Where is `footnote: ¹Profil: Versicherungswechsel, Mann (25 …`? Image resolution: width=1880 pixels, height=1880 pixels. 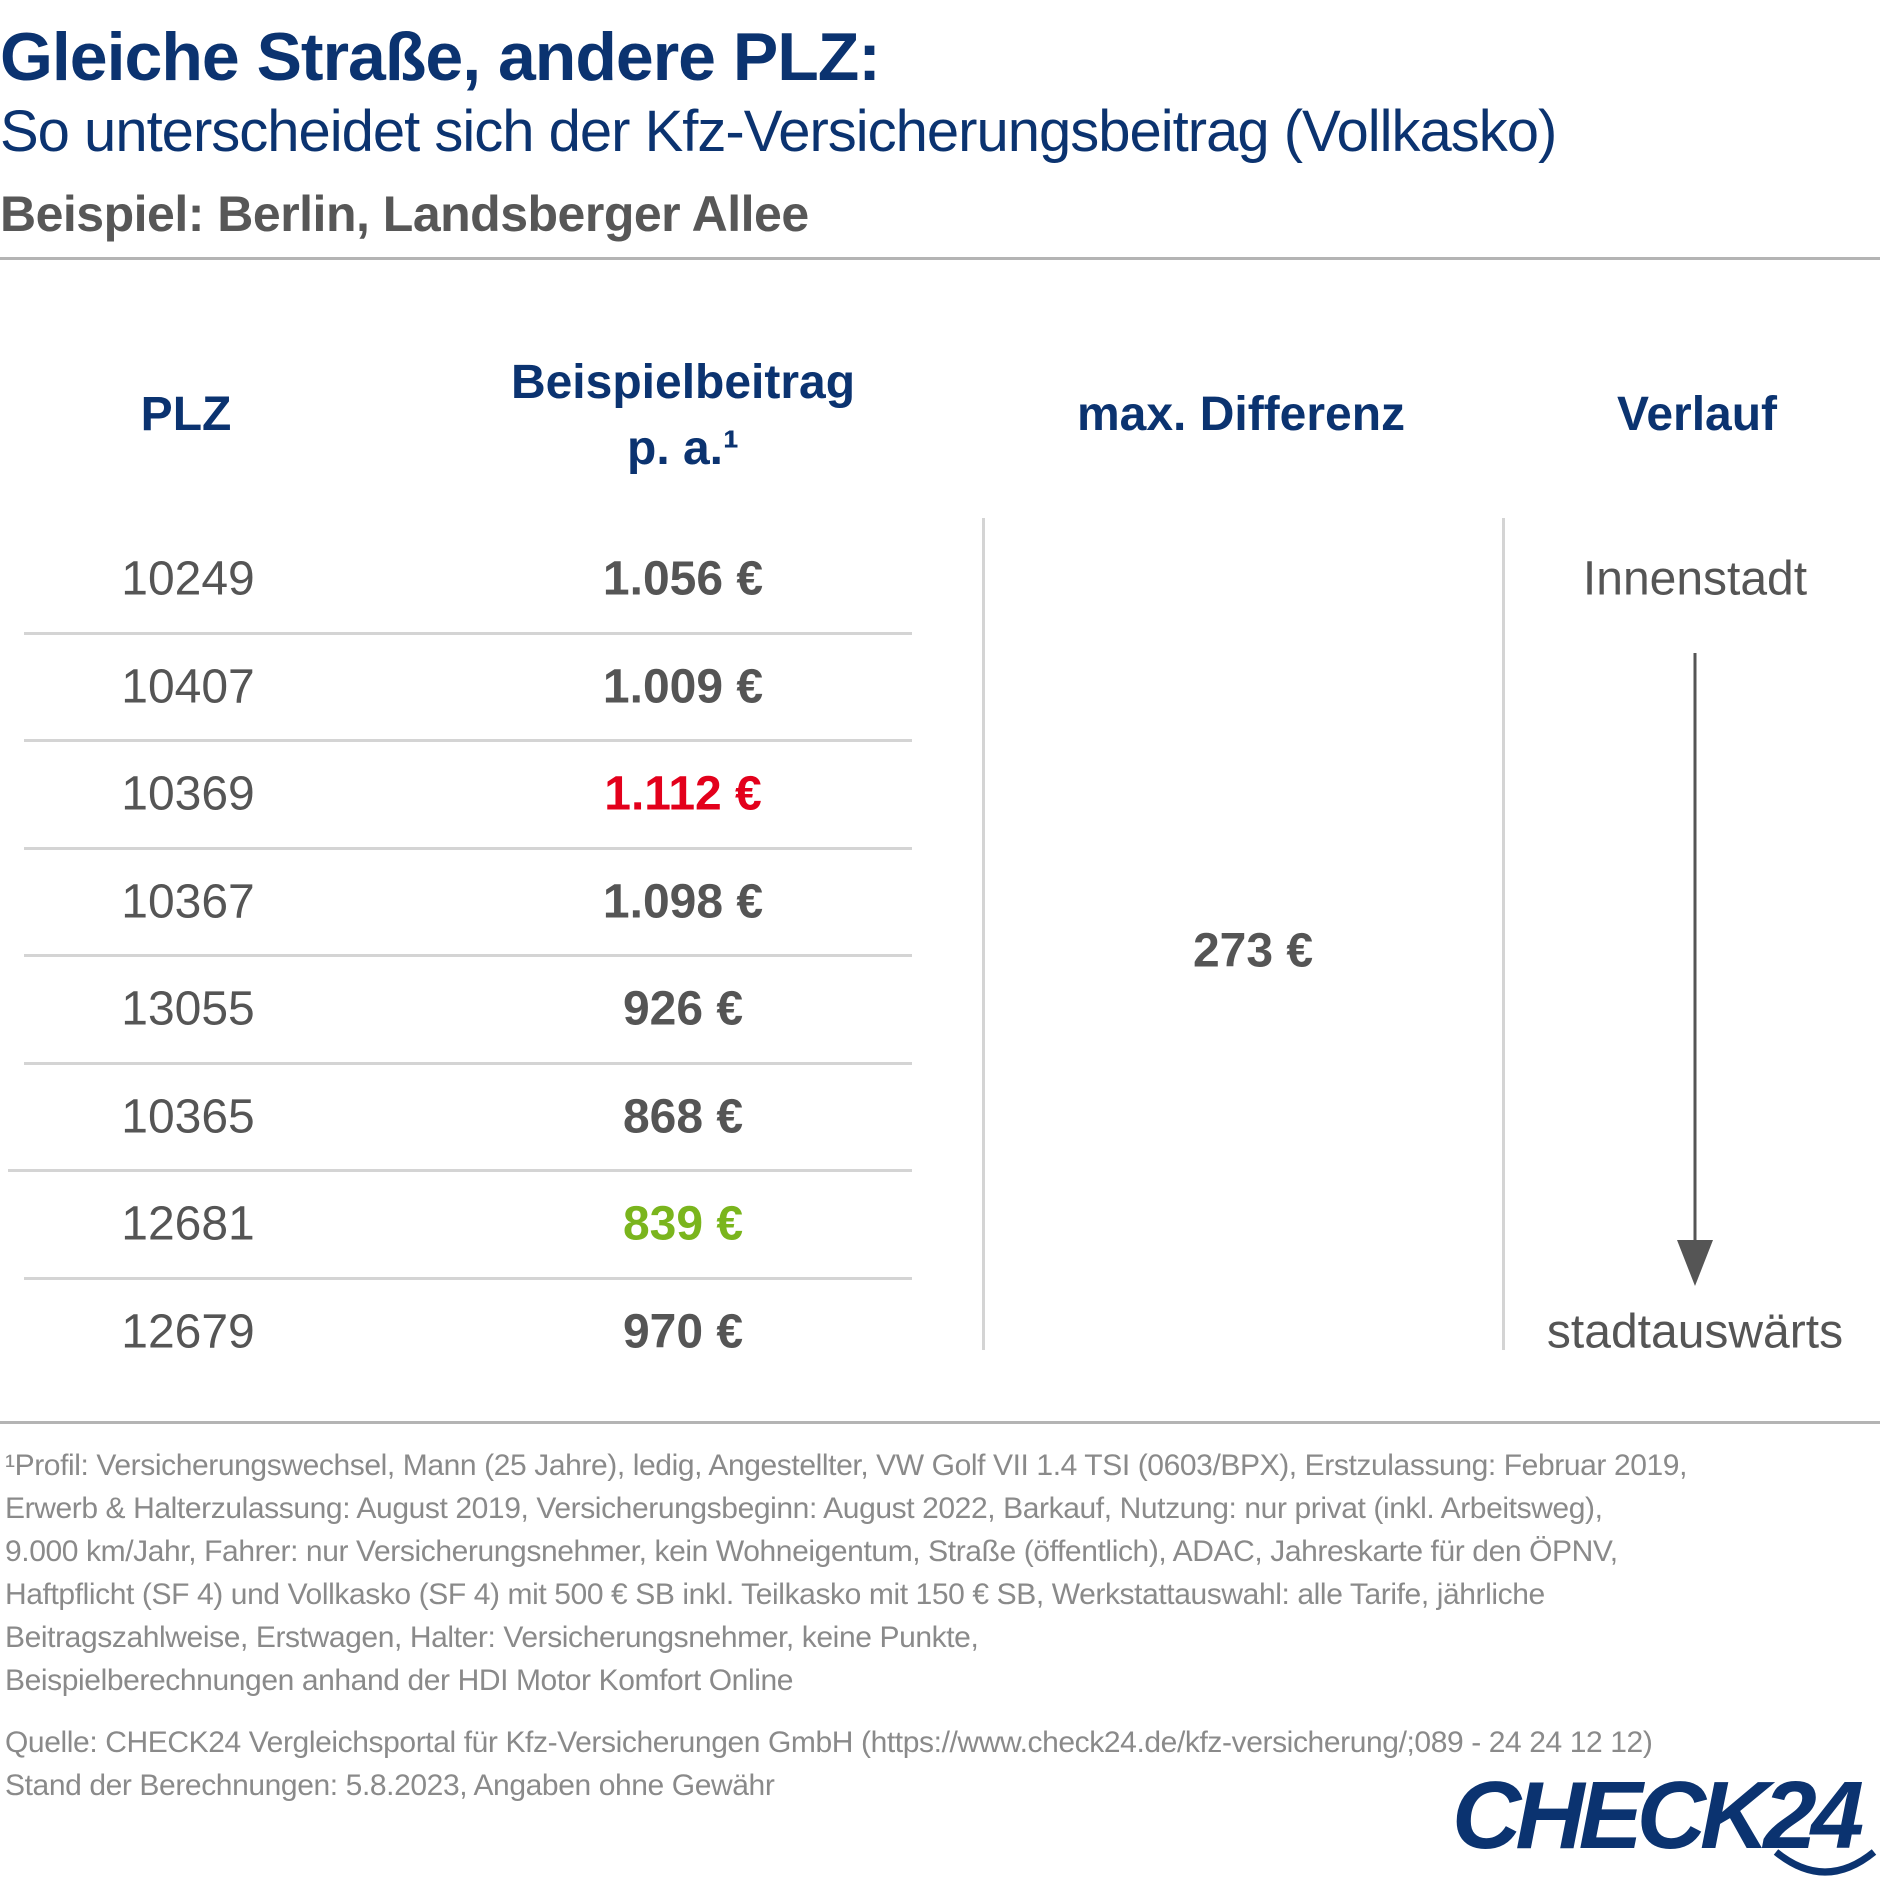 footnote: ¹Profil: Versicherungswechsel, Mann (25 … is located at coordinates (846, 1573).